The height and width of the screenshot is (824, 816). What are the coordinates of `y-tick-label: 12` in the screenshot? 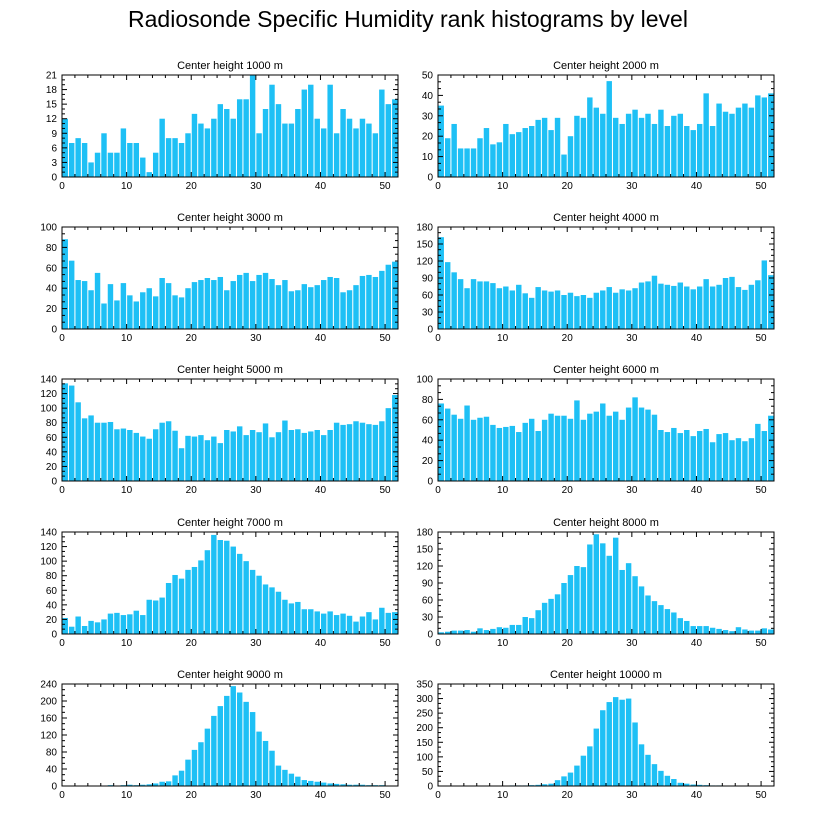 It's located at (52, 119).